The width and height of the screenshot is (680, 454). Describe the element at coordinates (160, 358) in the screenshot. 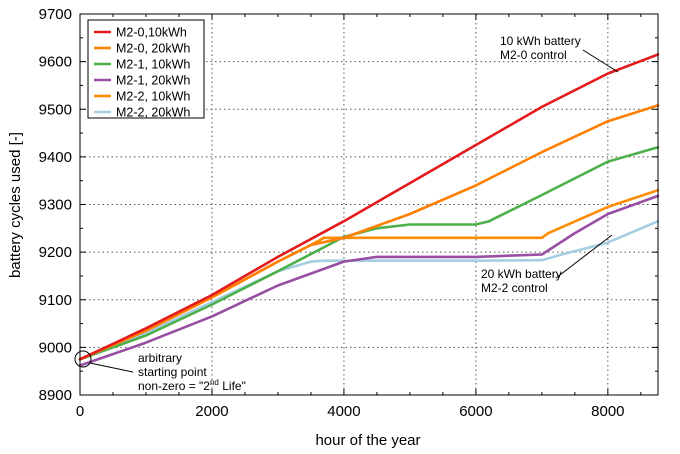

I see `annotation-line: arbitrary` at that location.